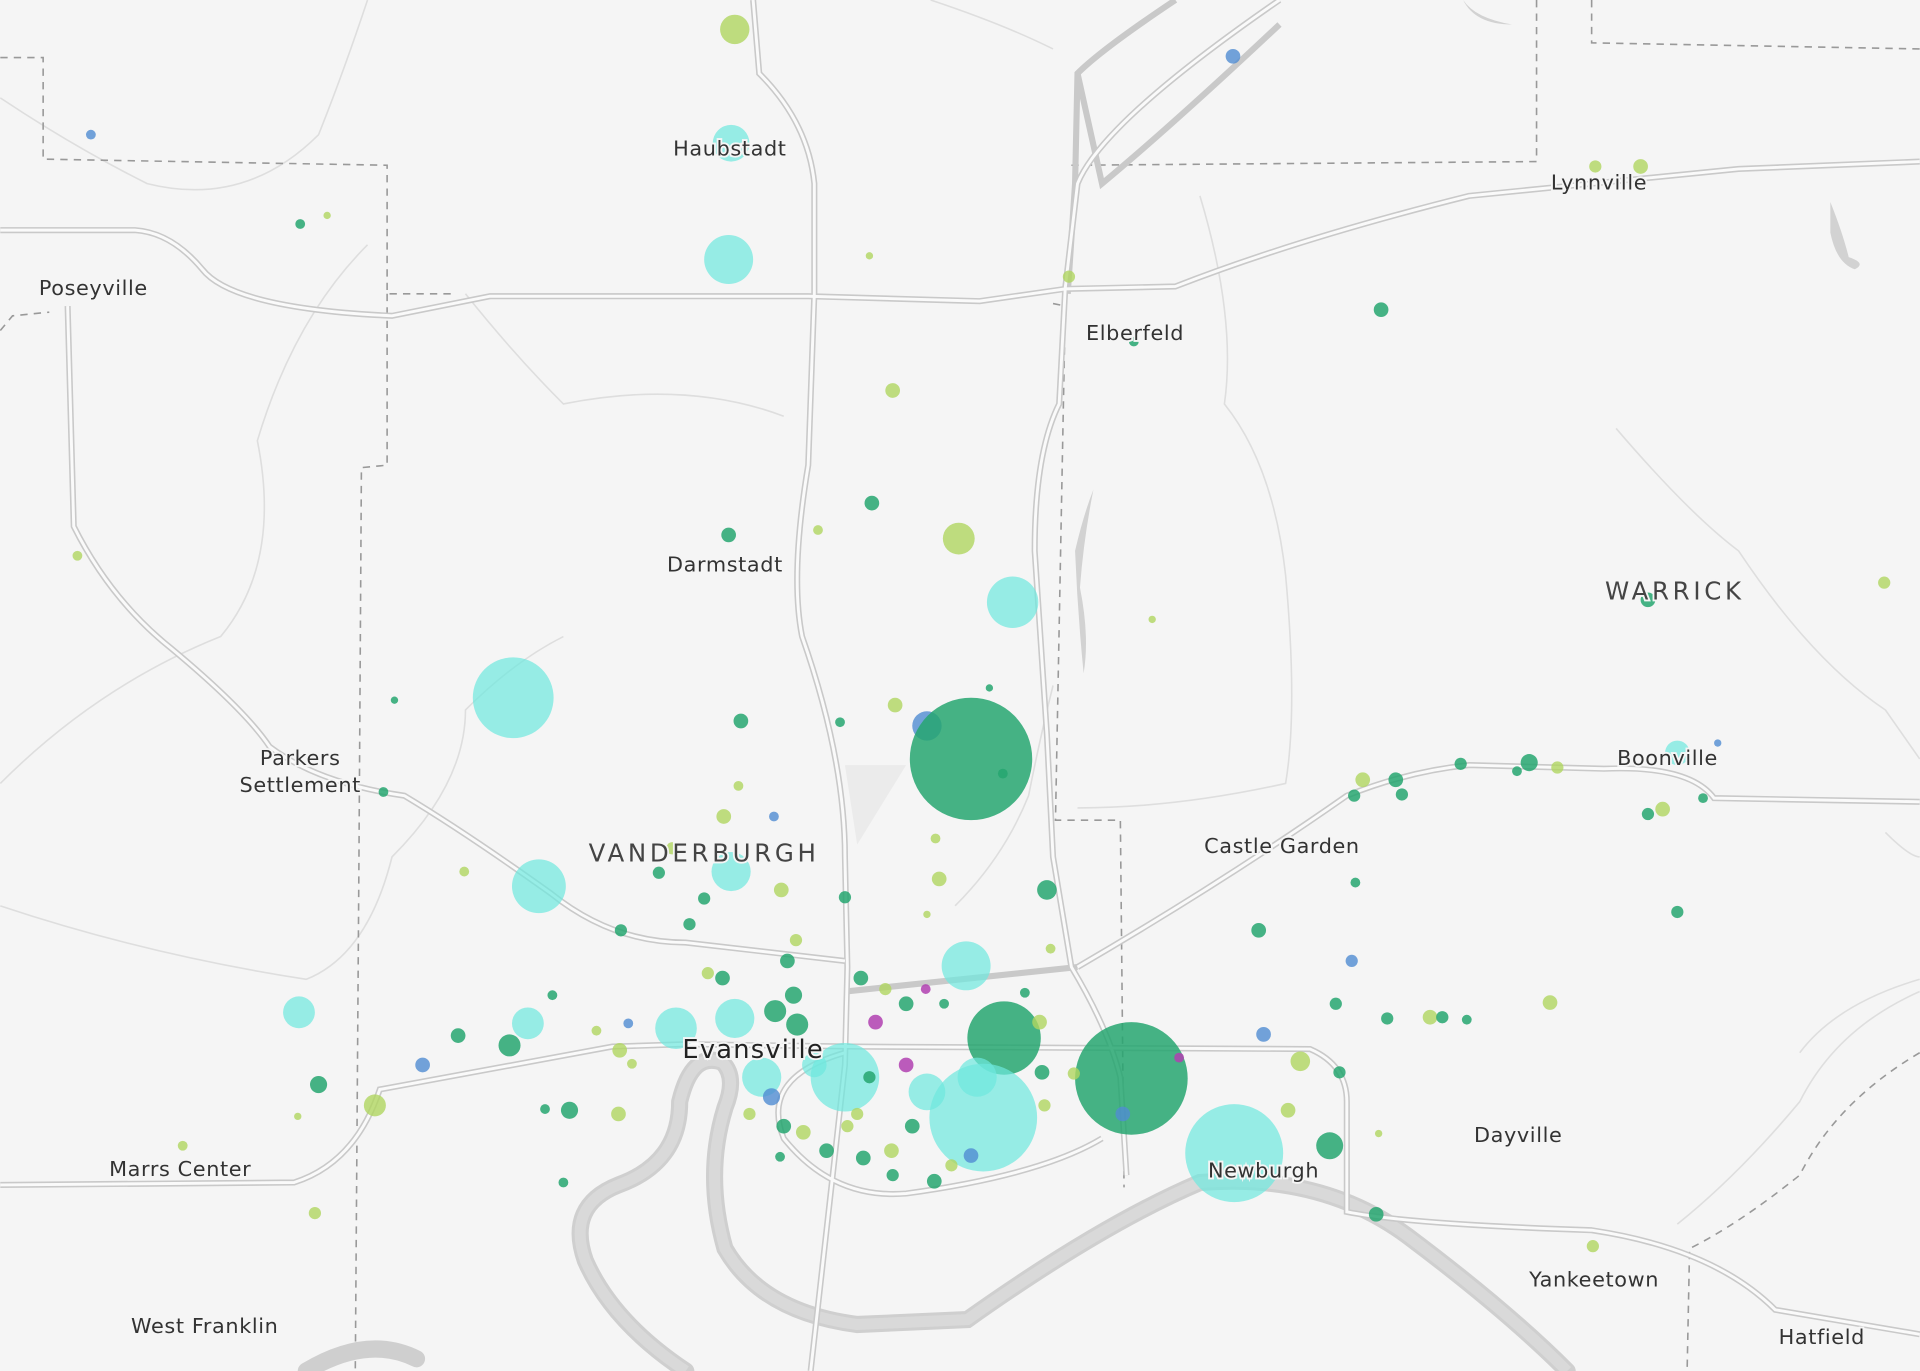 This screenshot has width=1920, height=1371. Describe the element at coordinates (1282, 846) in the screenshot. I see `place-label: Castle Garden` at that location.